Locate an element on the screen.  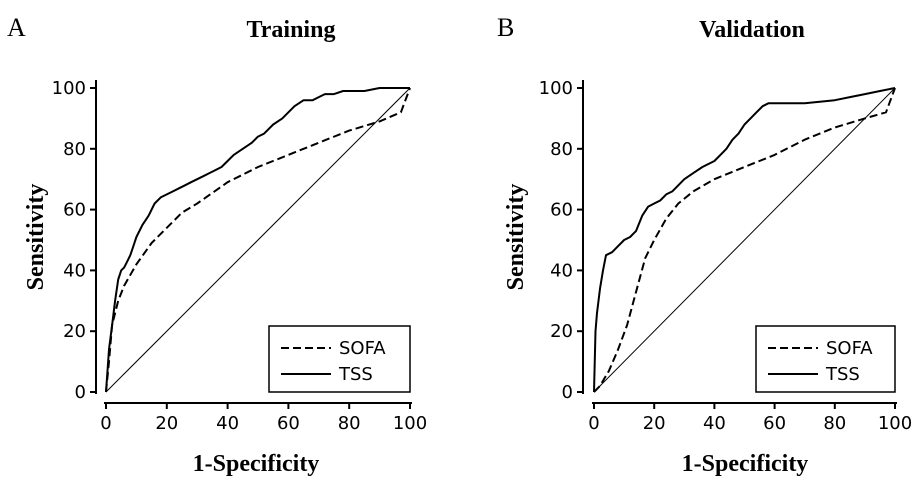
panel-letter-a: A is located at coordinates (16, 27).